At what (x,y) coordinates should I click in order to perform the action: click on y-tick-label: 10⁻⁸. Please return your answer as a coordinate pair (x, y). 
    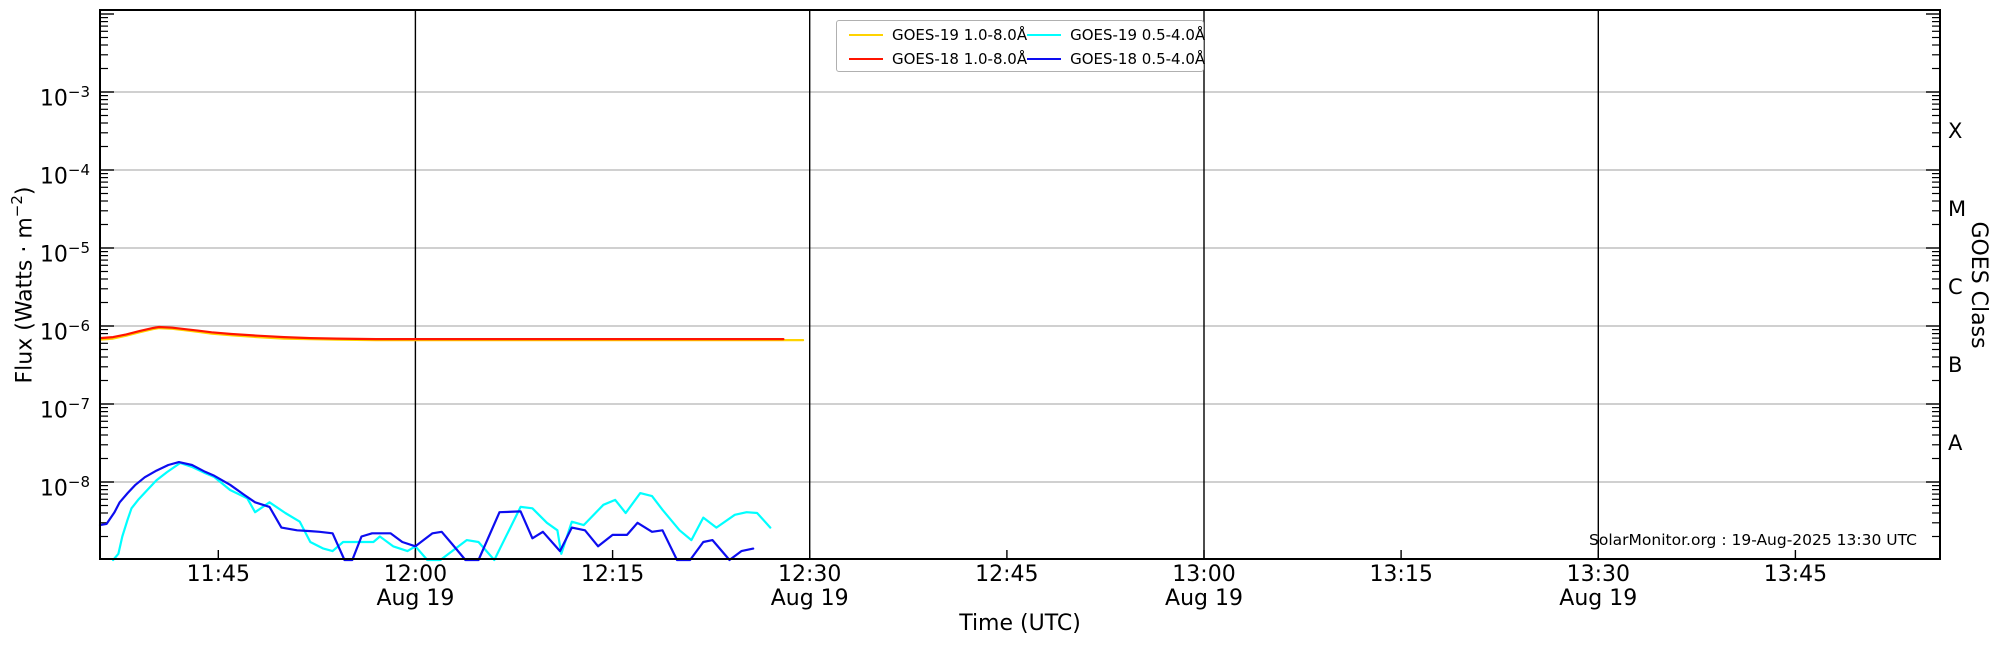
    Looking at the image, I should click on (64, 487).